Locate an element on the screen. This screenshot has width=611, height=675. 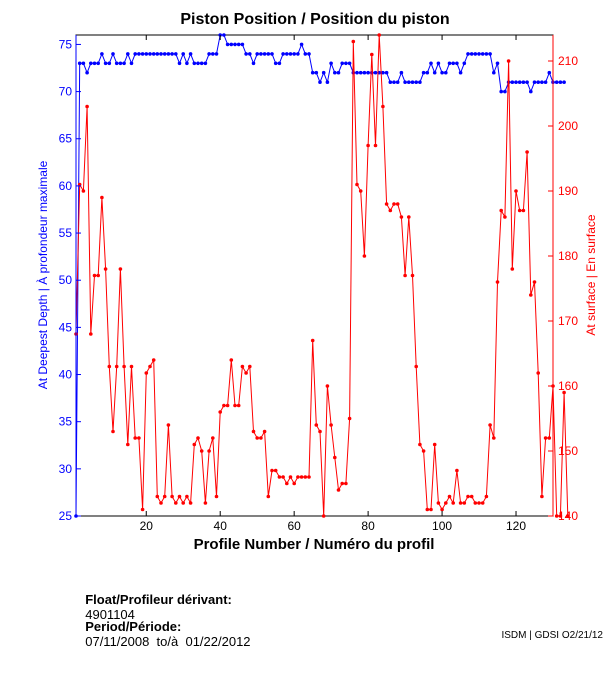
x-axis-label: Profile Number / Numéro du profil is located at coordinates (314, 544).